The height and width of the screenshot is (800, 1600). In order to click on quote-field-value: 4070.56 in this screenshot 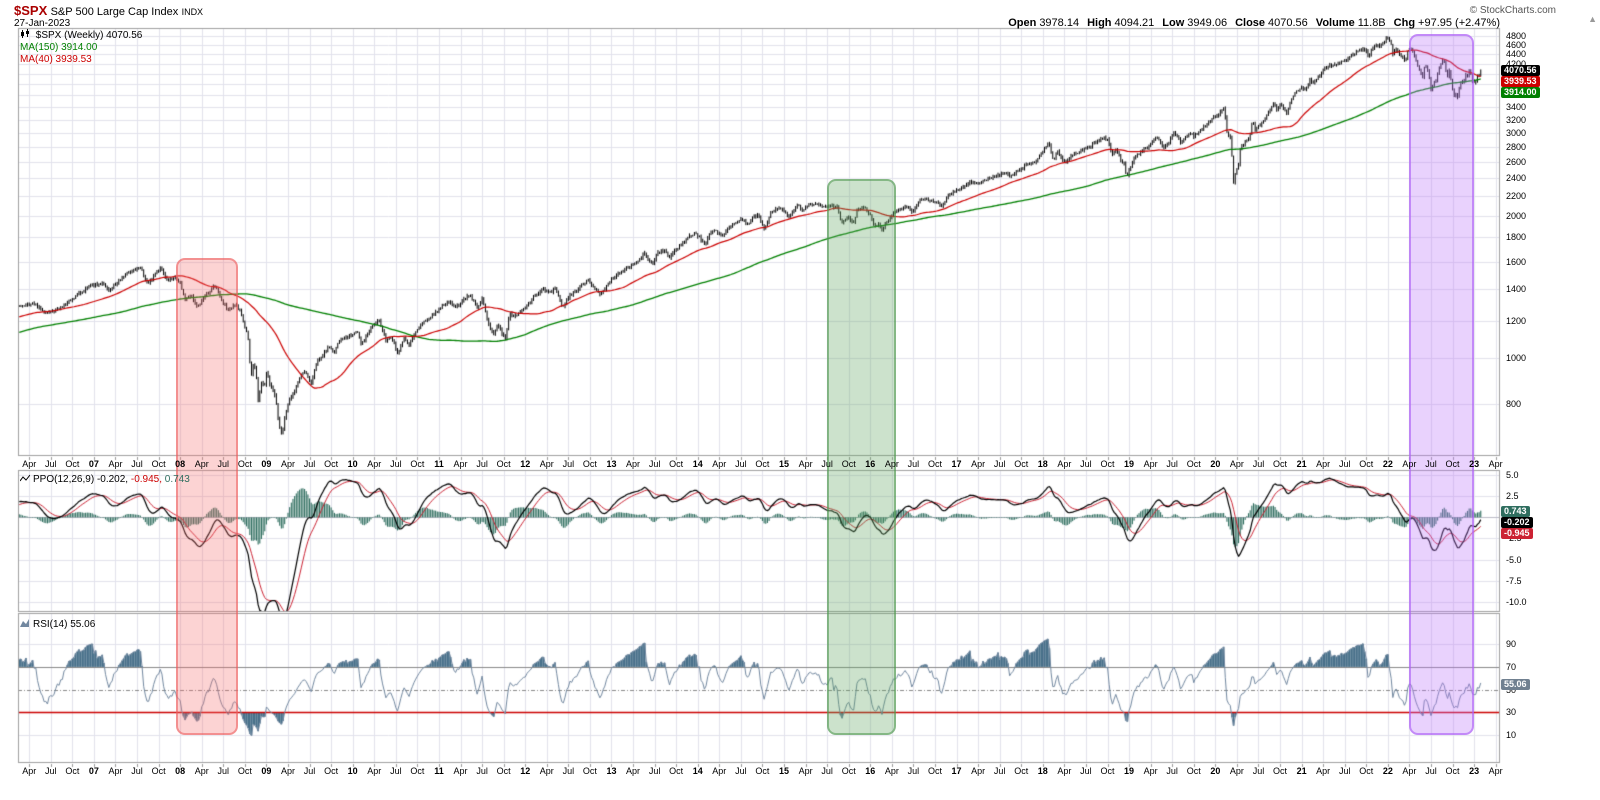, I will do `click(1288, 23)`.